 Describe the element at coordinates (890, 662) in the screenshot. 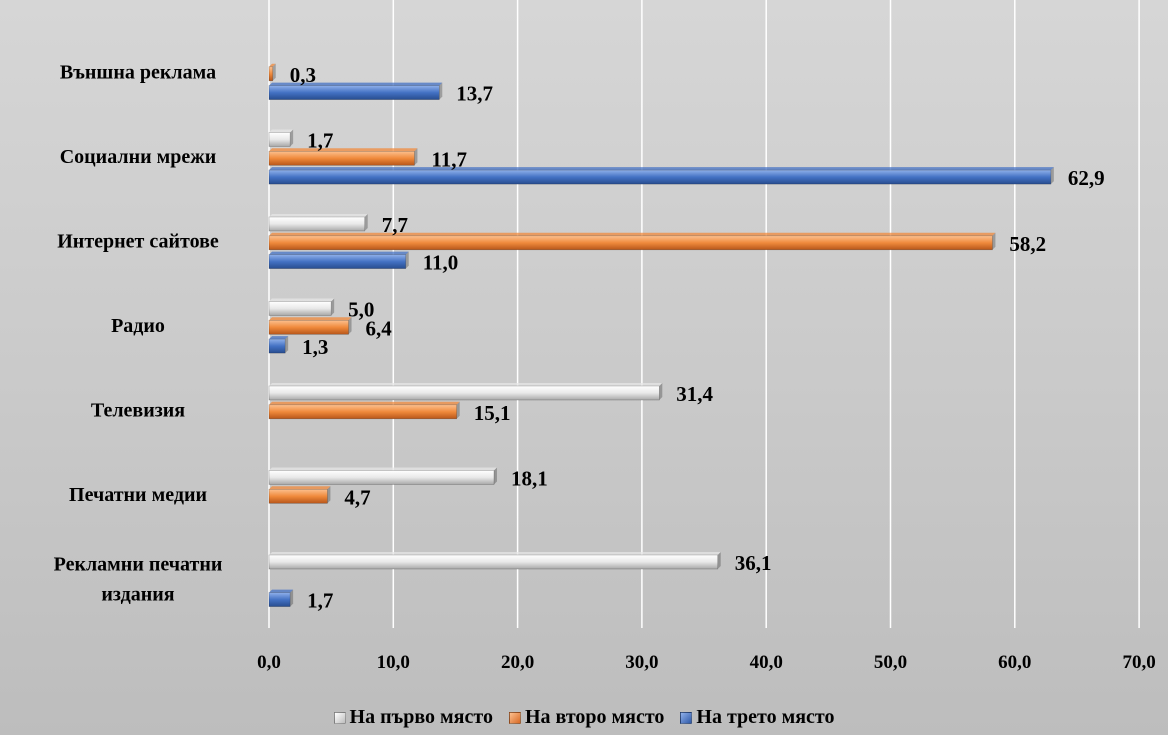

I see `x-tick-label: 50,0` at that location.